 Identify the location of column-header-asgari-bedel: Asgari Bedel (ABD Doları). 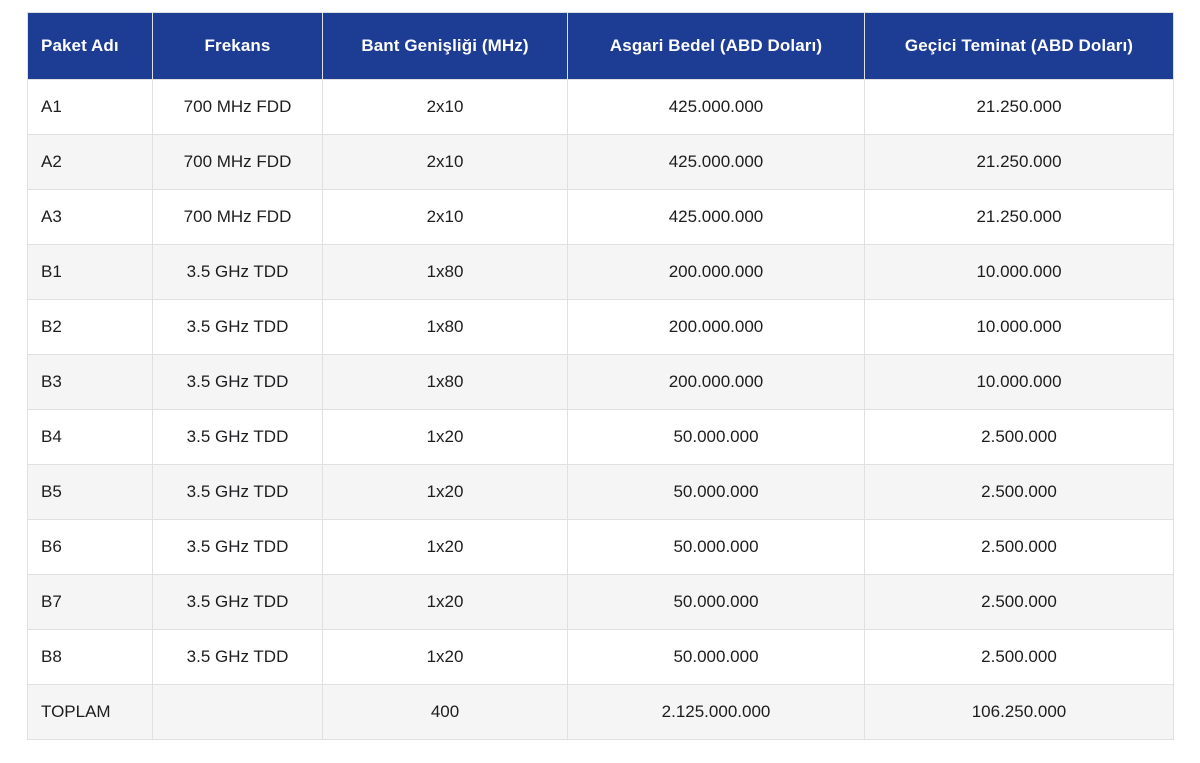
(716, 46).